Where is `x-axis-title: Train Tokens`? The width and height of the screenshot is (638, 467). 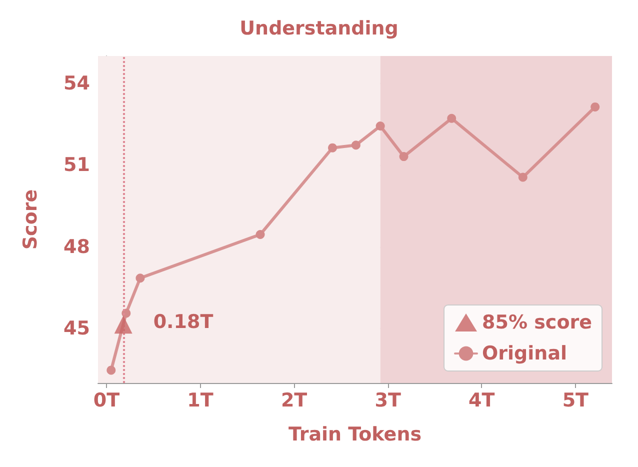 x-axis-title: Train Tokens is located at coordinates (355, 435).